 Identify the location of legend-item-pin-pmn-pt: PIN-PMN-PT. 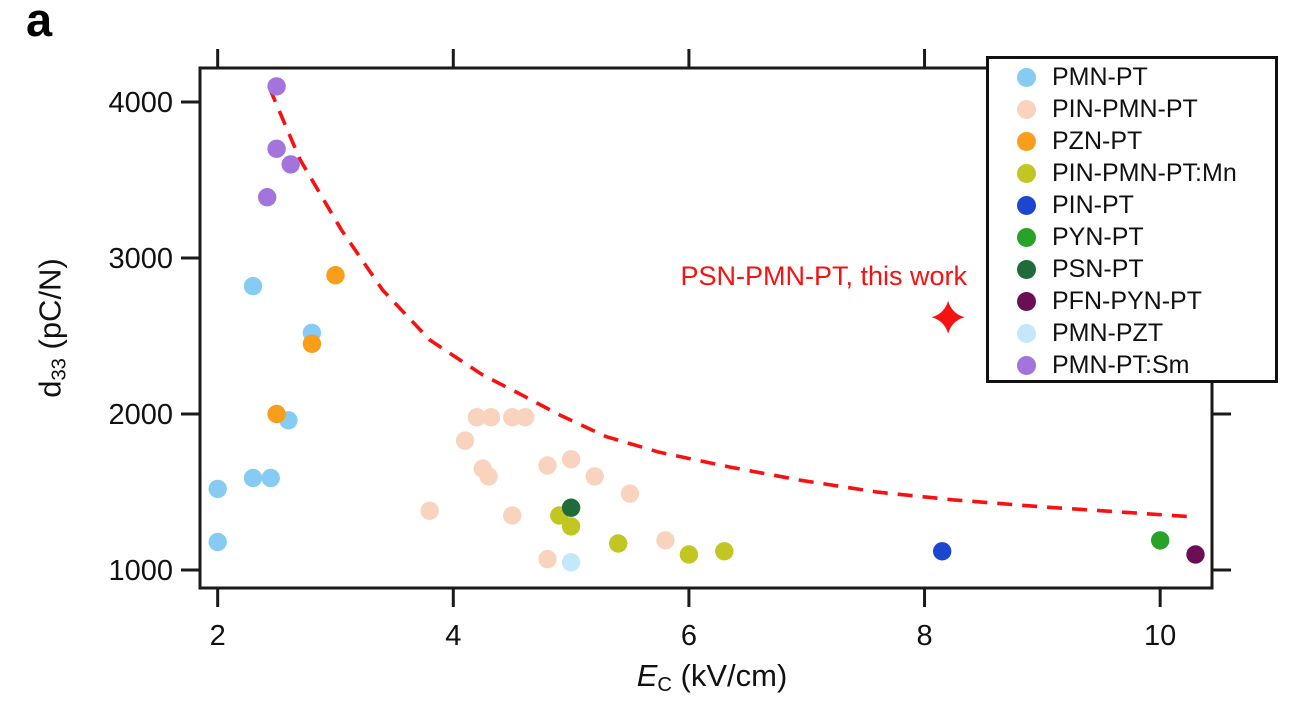
(1132, 109).